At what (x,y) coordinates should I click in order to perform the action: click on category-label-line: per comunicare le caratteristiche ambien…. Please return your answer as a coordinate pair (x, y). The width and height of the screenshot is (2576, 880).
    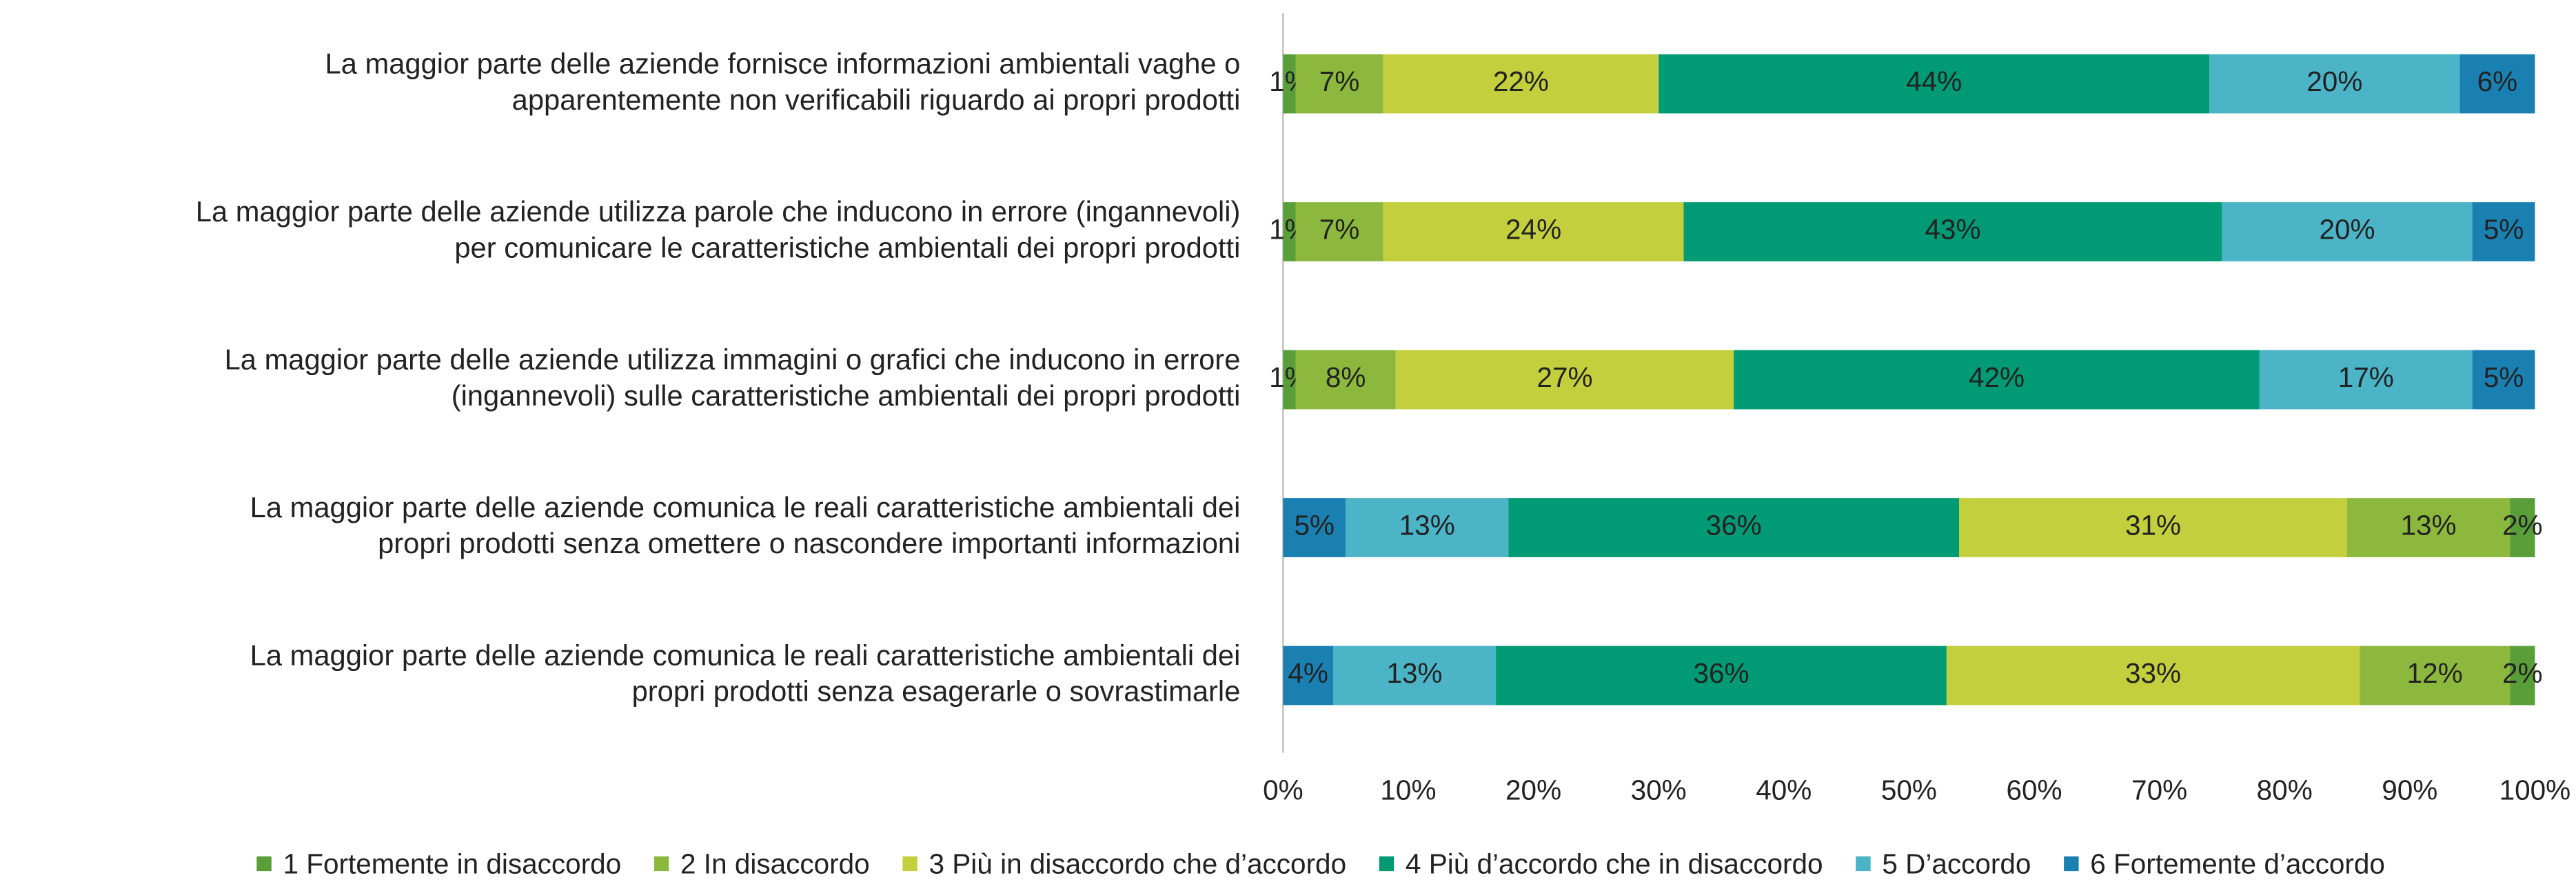
    Looking at the image, I should click on (847, 247).